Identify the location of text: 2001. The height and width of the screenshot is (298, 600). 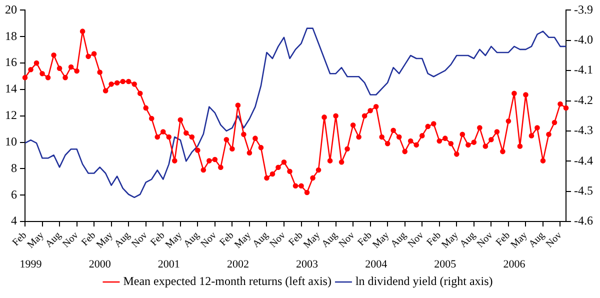
(169, 264).